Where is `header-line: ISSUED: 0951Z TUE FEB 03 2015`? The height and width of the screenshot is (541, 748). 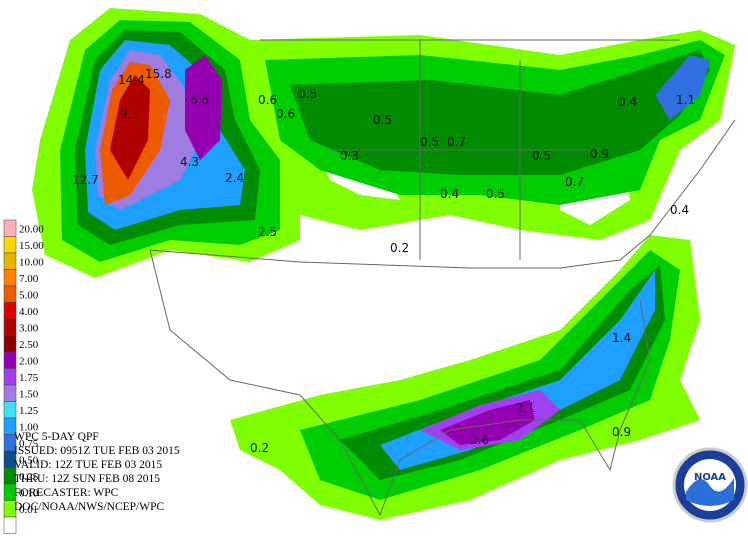 header-line: ISSUED: 0951Z TUE FEB 03 2015 is located at coordinates (97, 451).